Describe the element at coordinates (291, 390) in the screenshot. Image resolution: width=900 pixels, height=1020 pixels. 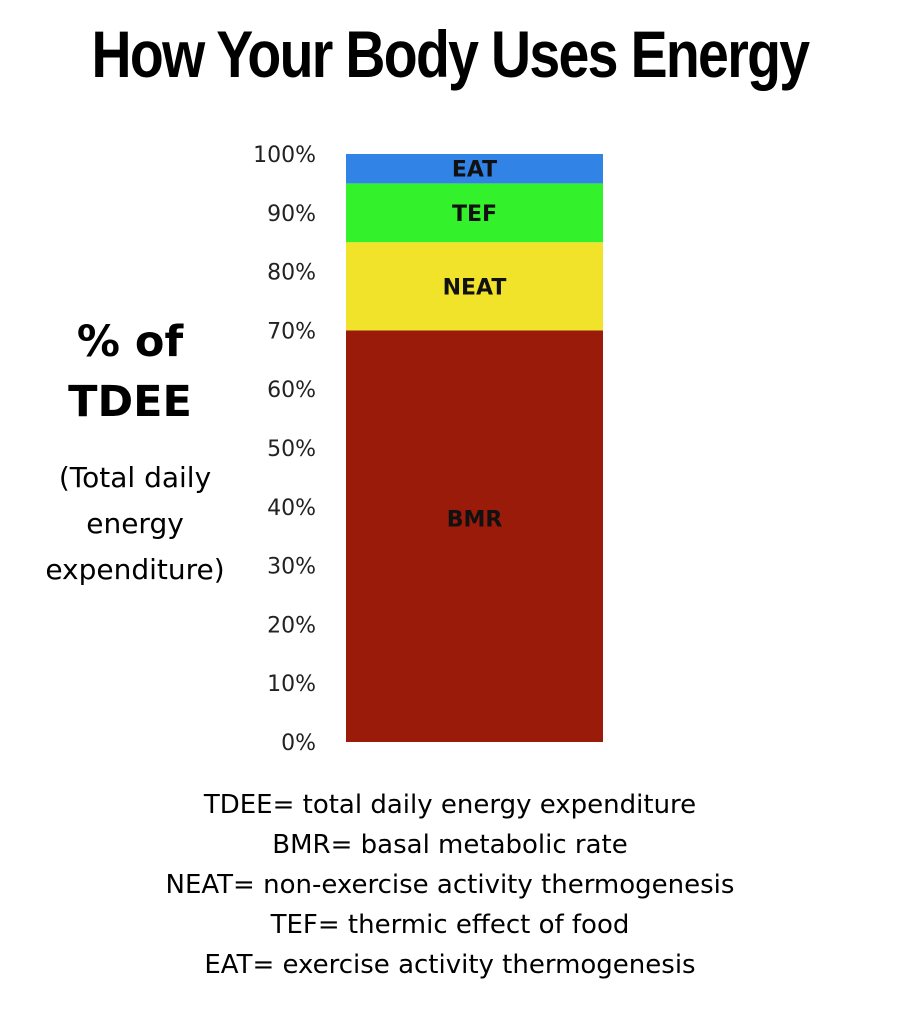
I see `y-tick-label: 60%` at that location.